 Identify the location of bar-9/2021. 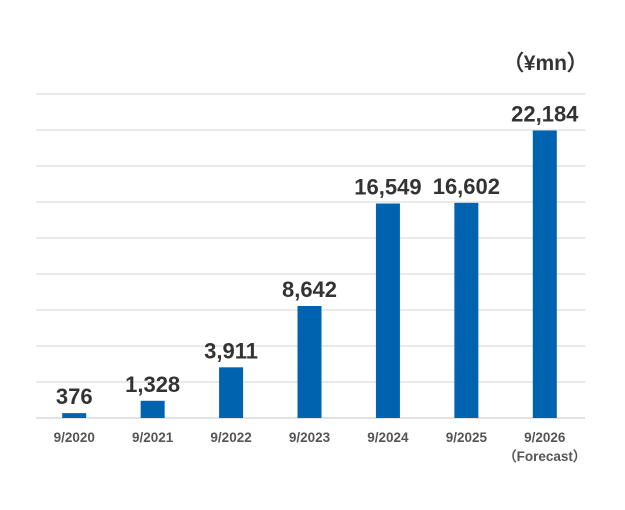
(152, 409).